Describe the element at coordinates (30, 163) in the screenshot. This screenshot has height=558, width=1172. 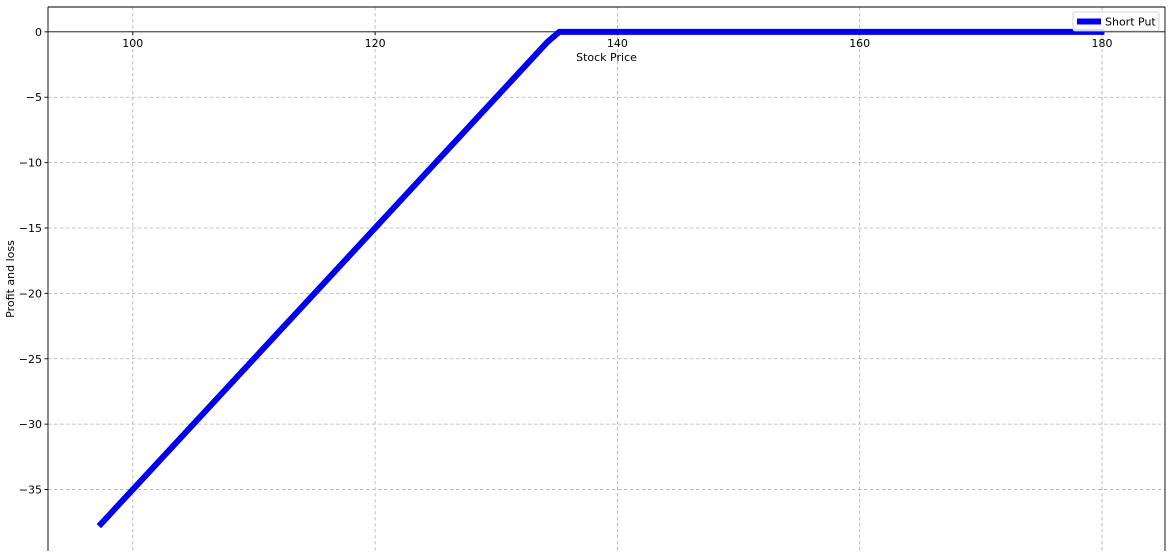
I see `y-tick-label: −10` at that location.